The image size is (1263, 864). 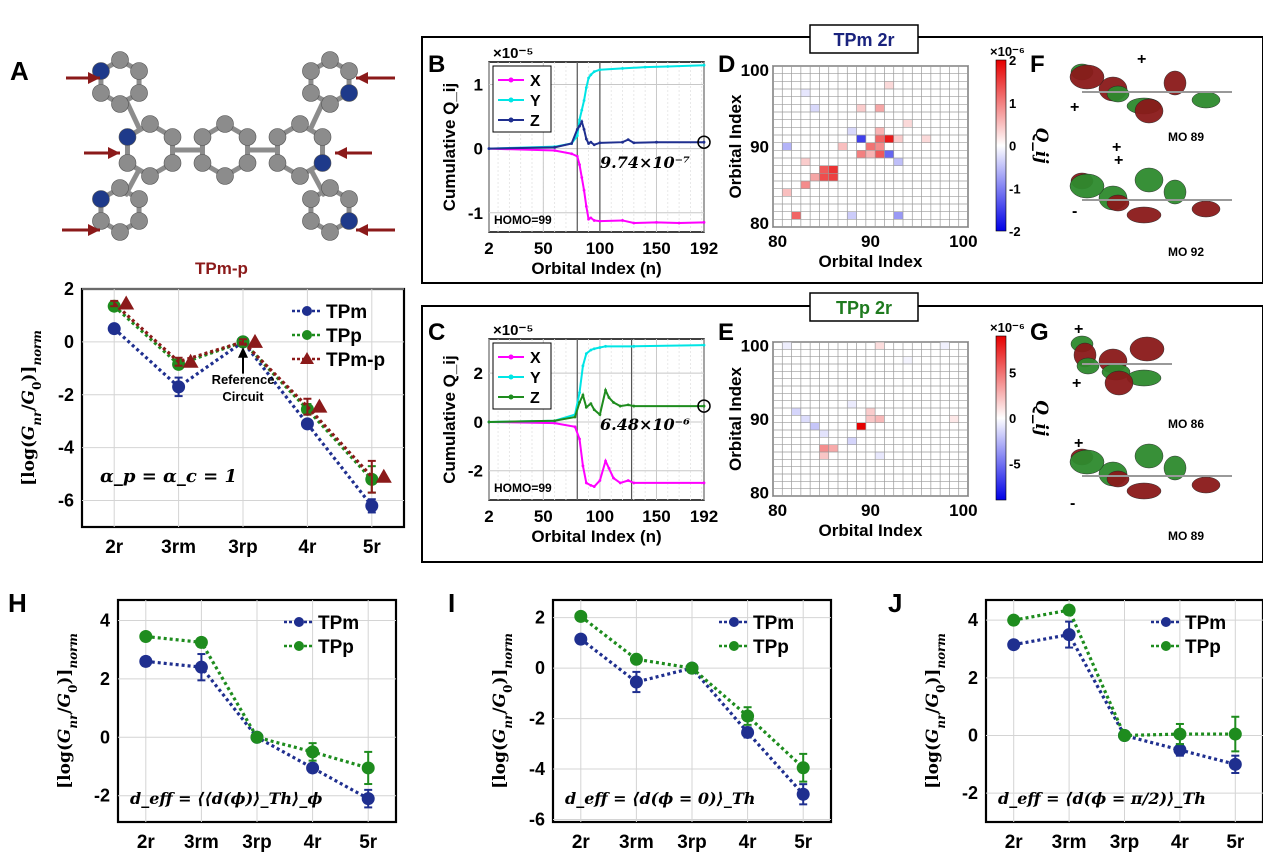 What do you see at coordinates (168, 476) in the screenshot?
I see `formula: α_p = α_c = 1` at bounding box center [168, 476].